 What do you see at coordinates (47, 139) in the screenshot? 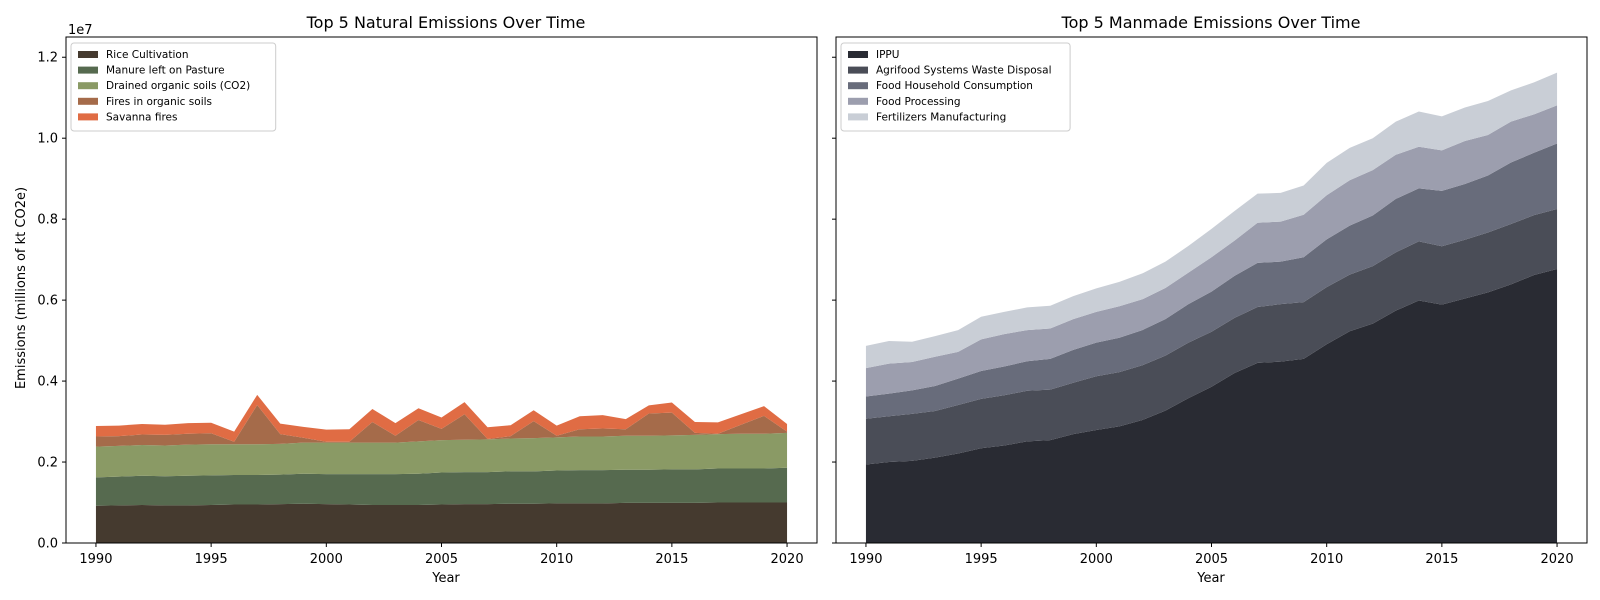
I see `y-tick-label: 1.0` at bounding box center [47, 139].